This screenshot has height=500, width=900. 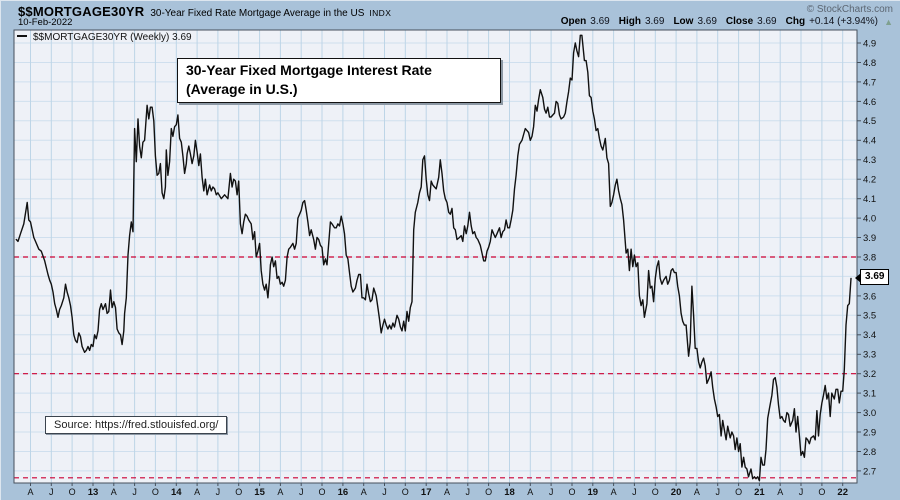 What do you see at coordinates (759, 492) in the screenshot?
I see `svg-text: 21` at bounding box center [759, 492].